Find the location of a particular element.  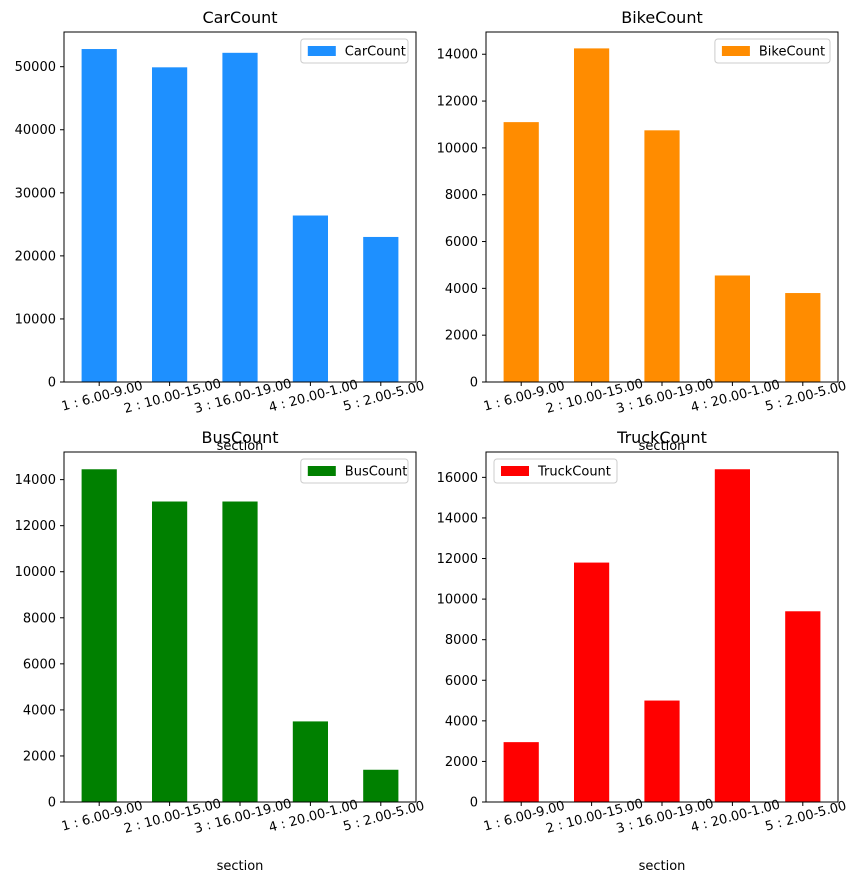

legend-label: TruckCount is located at coordinates (574, 472).